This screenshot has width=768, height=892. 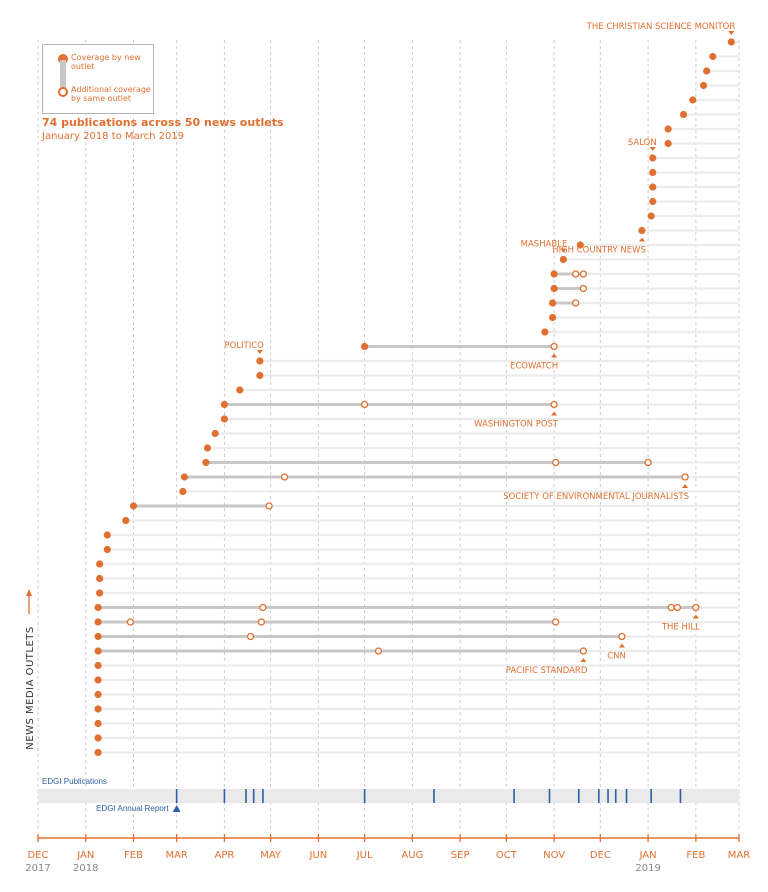 What do you see at coordinates (599, 251) in the screenshot?
I see `outlet-label: HIGH COUNTRY NEWS` at bounding box center [599, 251].